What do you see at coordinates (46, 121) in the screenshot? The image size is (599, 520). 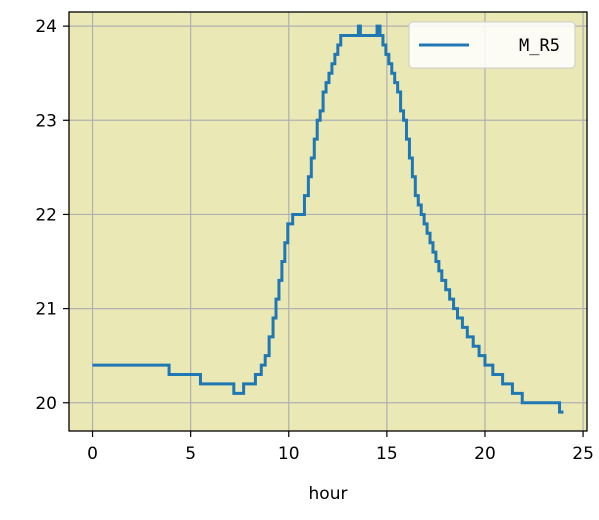 I see `y-tick-label: 23` at bounding box center [46, 121].